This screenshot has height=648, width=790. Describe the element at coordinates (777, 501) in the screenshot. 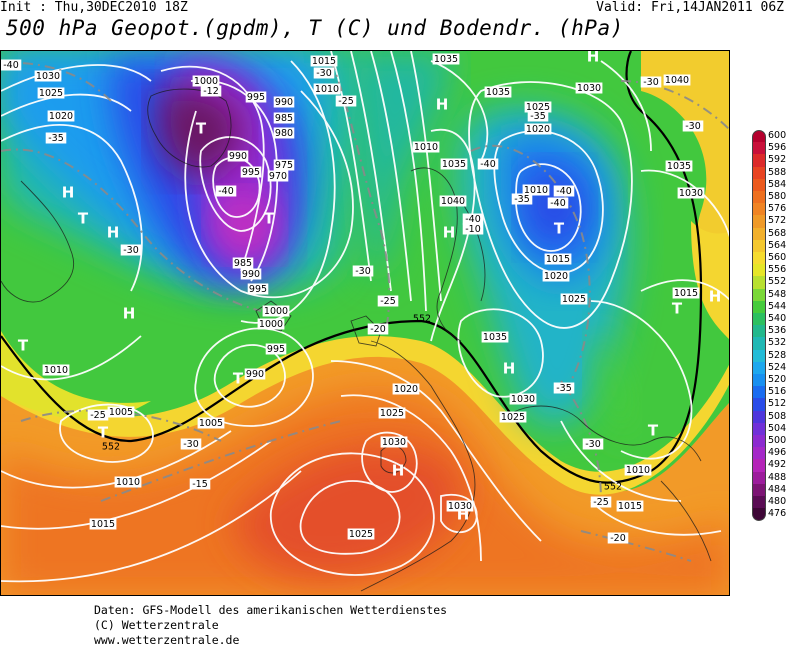

I see `legend-value: 480` at that location.